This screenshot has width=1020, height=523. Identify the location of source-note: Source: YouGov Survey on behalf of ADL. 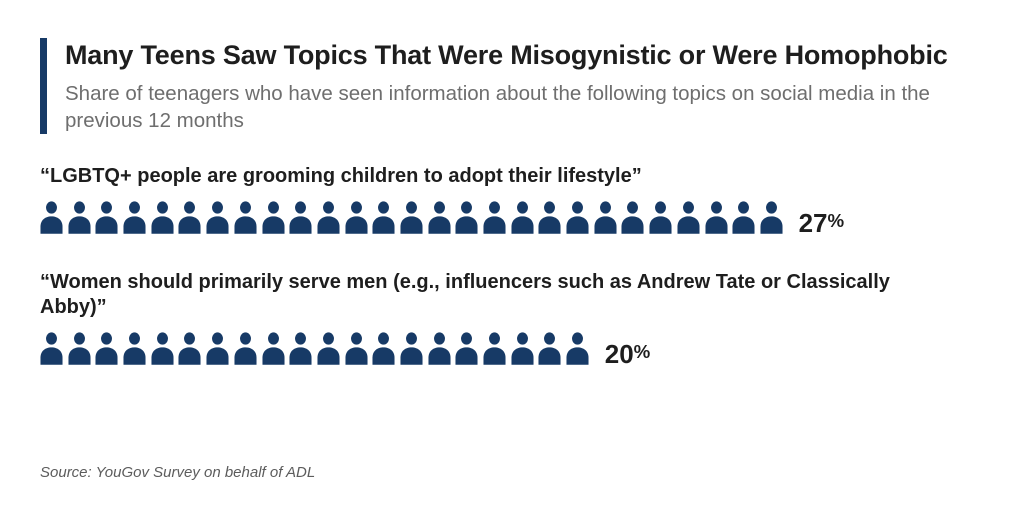
(178, 472).